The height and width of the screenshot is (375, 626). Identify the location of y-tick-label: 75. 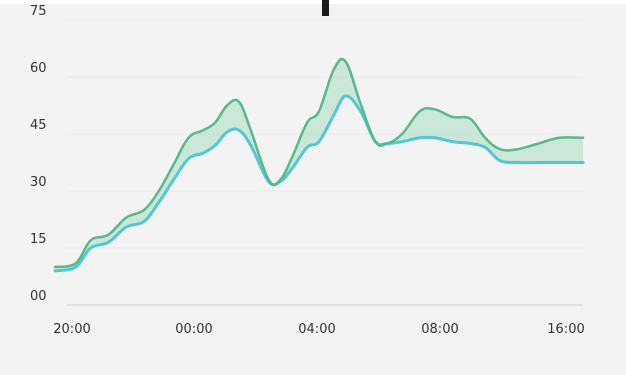
(38, 11).